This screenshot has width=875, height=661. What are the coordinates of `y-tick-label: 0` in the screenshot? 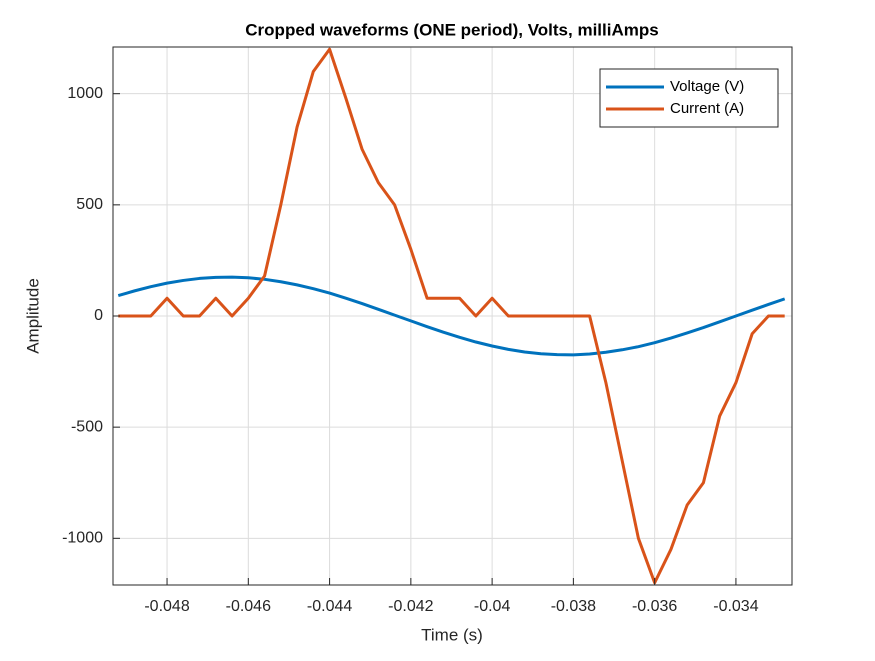 It's located at (98, 315).